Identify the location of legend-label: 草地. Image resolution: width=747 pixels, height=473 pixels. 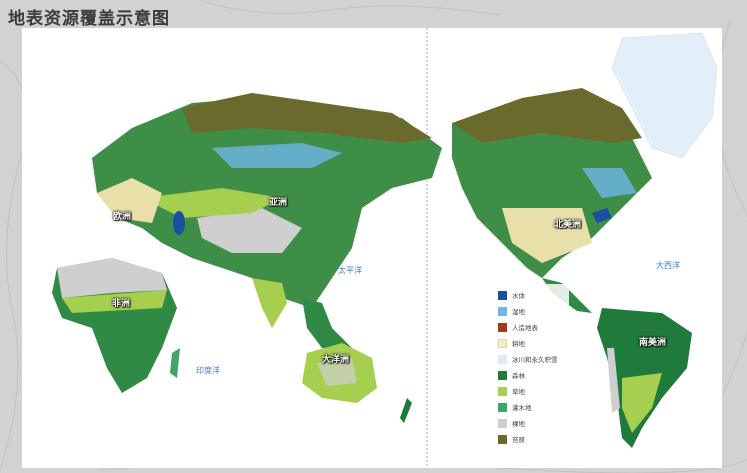
(518, 392).